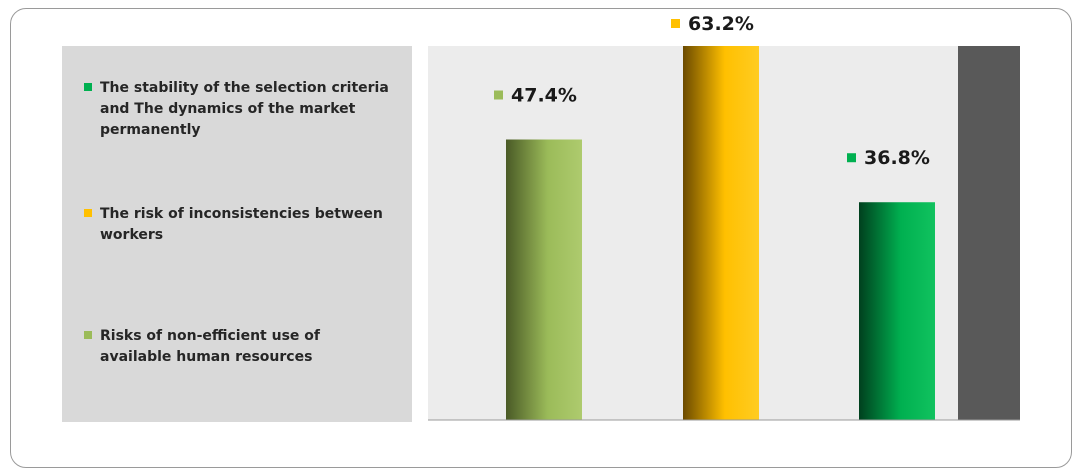 The height and width of the screenshot is (474, 1078). I want to click on right-dark-bar, so click(989, 233).